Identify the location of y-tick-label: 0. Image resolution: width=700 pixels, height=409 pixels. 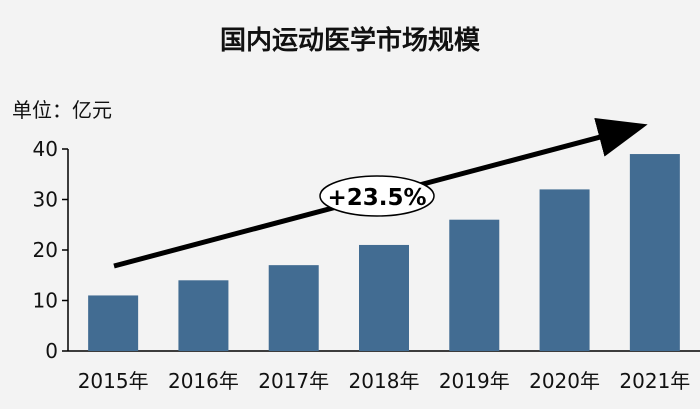
(51, 351).